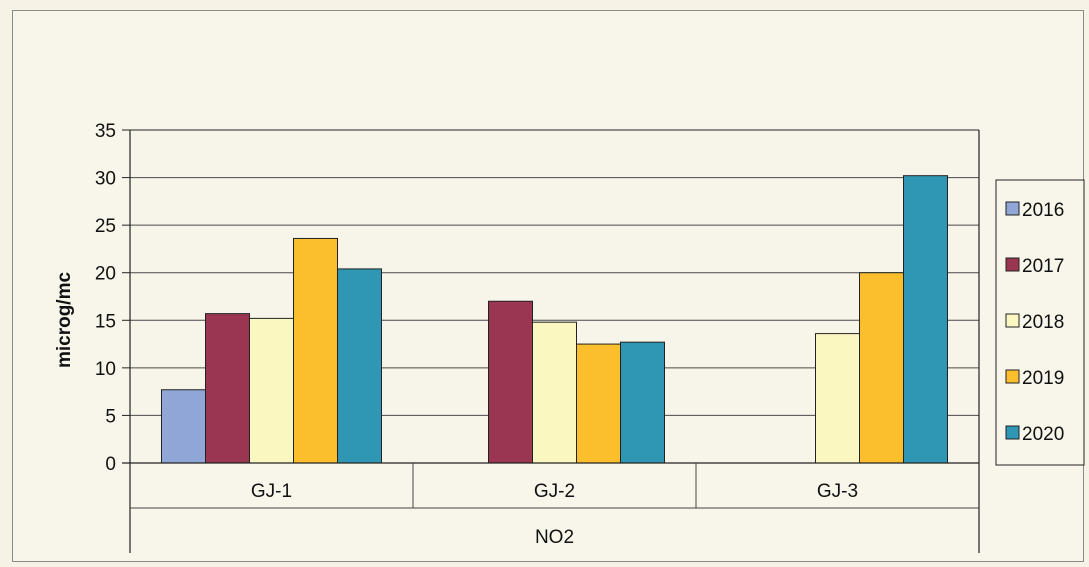  What do you see at coordinates (1043, 210) in the screenshot?
I see `legend-label-2016: 2016` at bounding box center [1043, 210].